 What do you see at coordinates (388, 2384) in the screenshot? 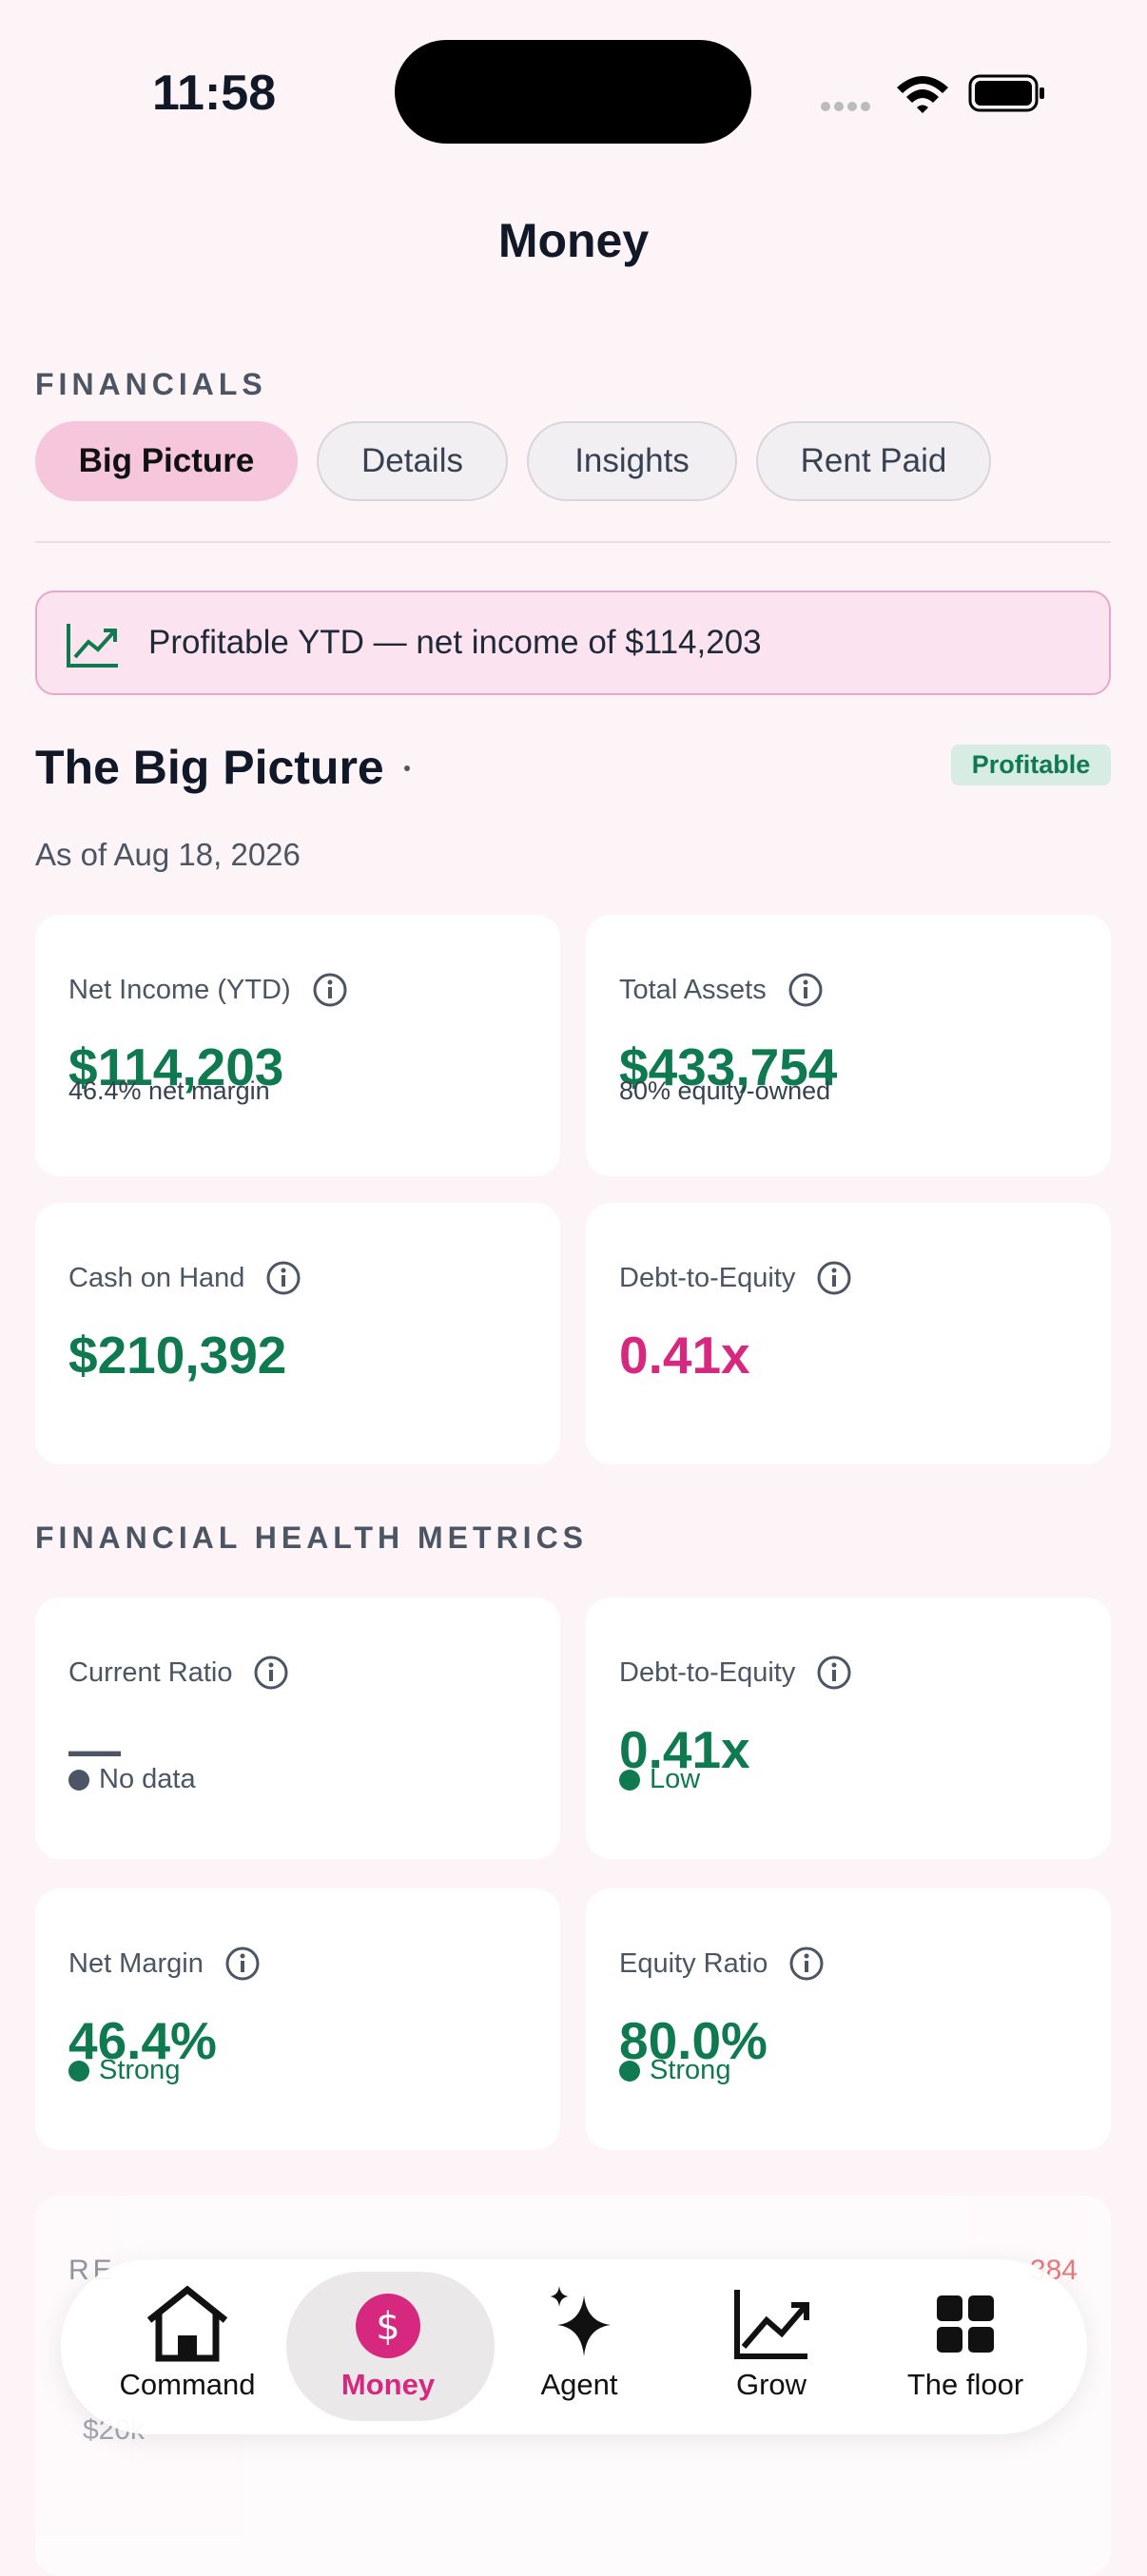
I see `tab-label: Money` at bounding box center [388, 2384].